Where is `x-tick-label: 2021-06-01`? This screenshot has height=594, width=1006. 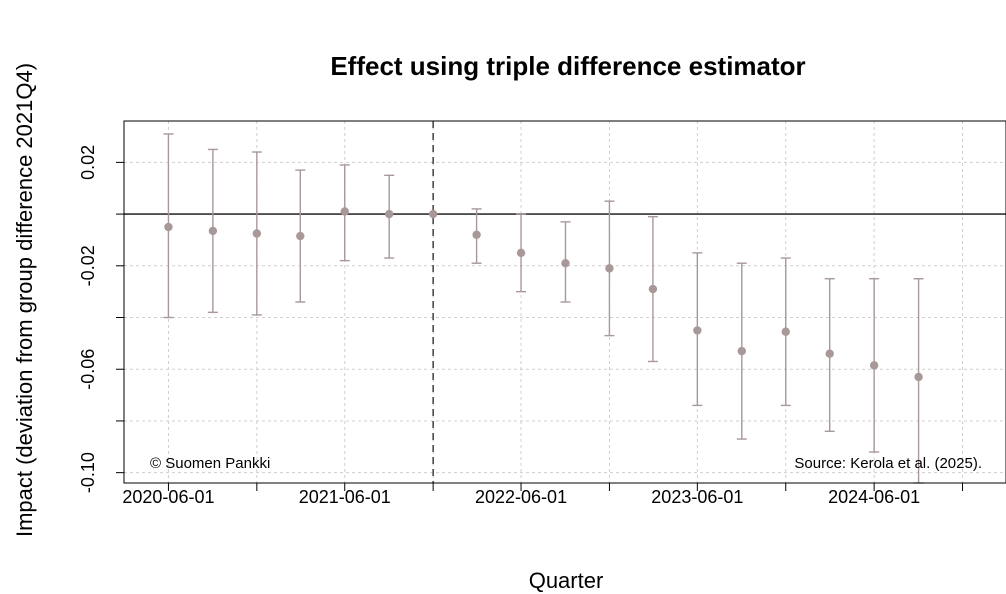
x-tick-label: 2021-06-01 is located at coordinates (345, 497).